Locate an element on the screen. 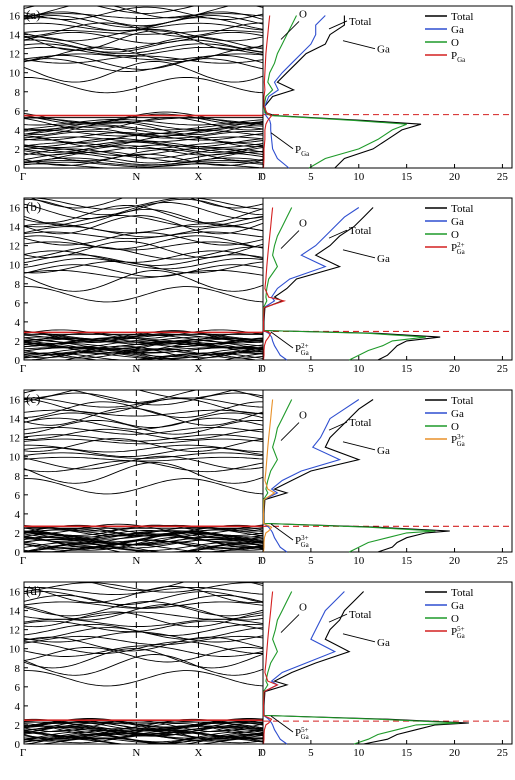  band-structure-plot: 0 2 4 6 8 10 12 14 16 Γ N X Γ (a) is located at coordinates (136, 94).